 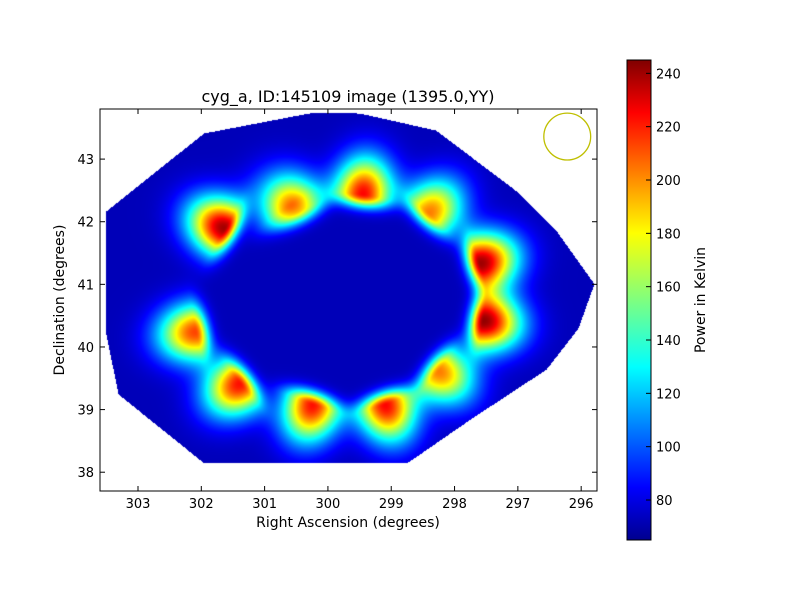 What do you see at coordinates (60, 300) in the screenshot?
I see `y-axis-label: Declination (degrees)` at bounding box center [60, 300].